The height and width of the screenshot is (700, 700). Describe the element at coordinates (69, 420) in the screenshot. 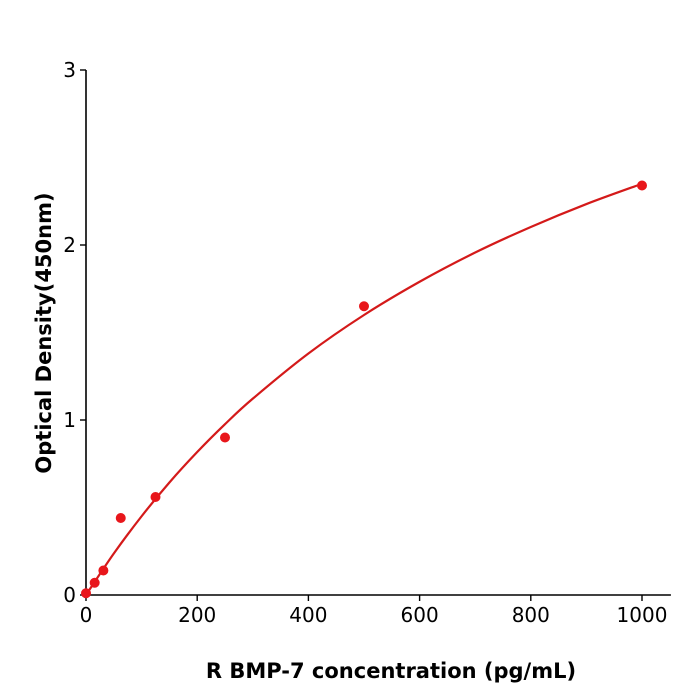

I see `y-tick-label: 1` at that location.